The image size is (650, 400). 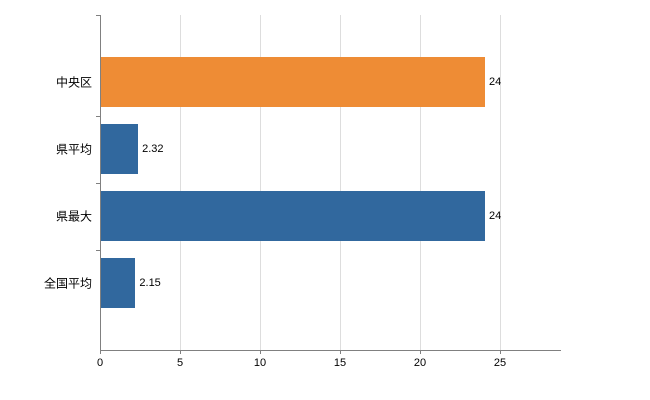 What do you see at coordinates (340, 363) in the screenshot?
I see `x-tick-label: 15` at bounding box center [340, 363].